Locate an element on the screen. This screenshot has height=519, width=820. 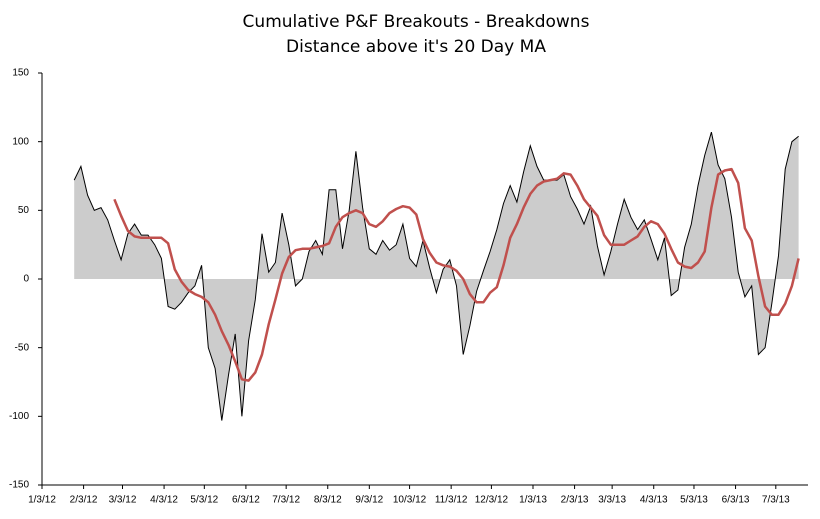
y-tick-label: 100 is located at coordinates (20, 141).